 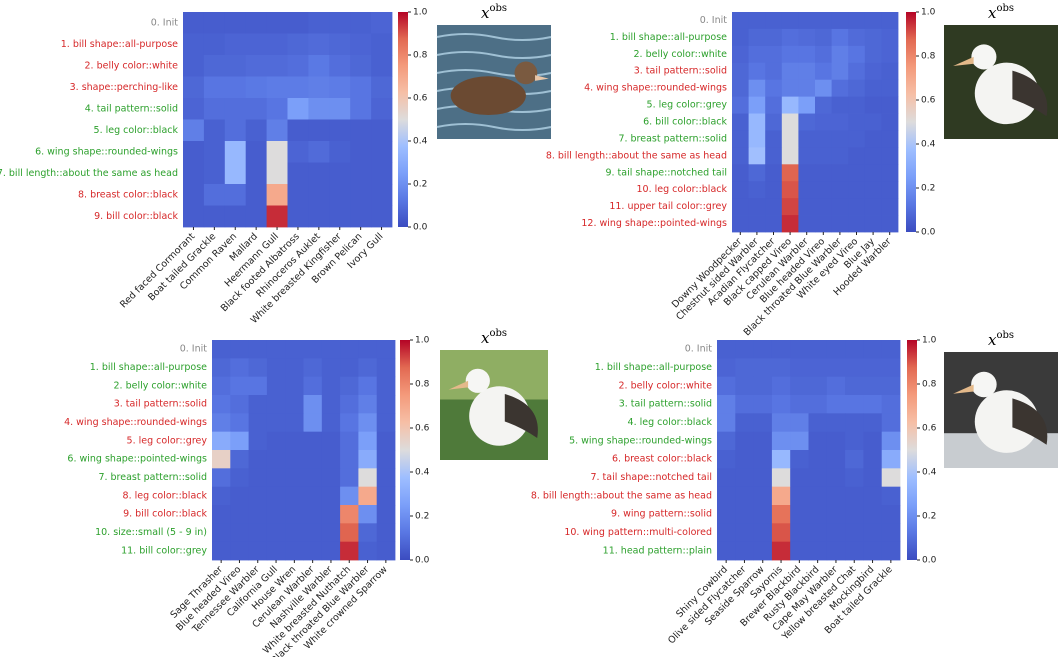 I want to click on row-label: 8. bill length::about the same as head, so click(x=621, y=495).